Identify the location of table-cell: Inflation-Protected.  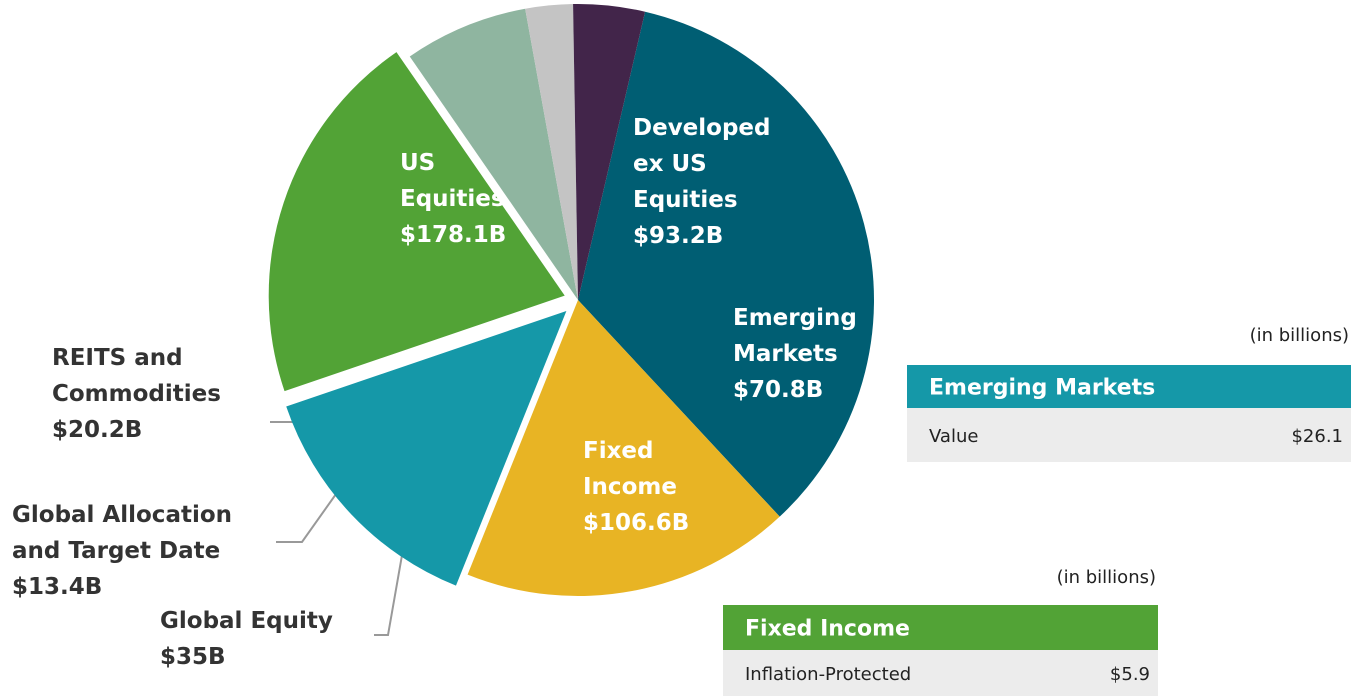
(828, 674).